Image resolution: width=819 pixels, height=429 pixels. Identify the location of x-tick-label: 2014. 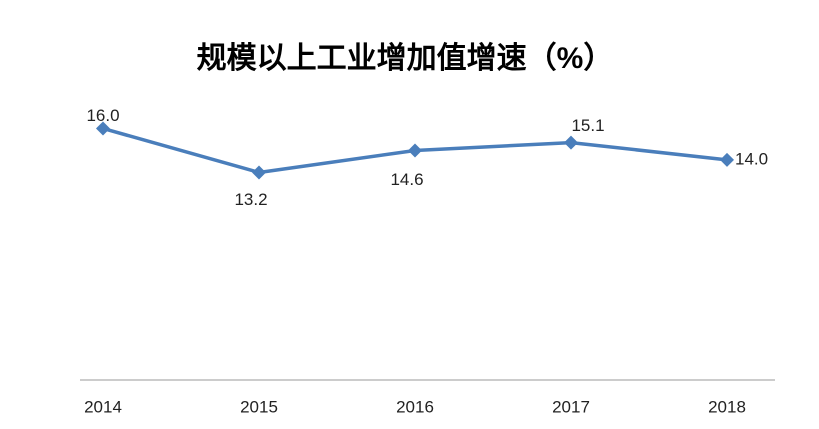
(103, 406).